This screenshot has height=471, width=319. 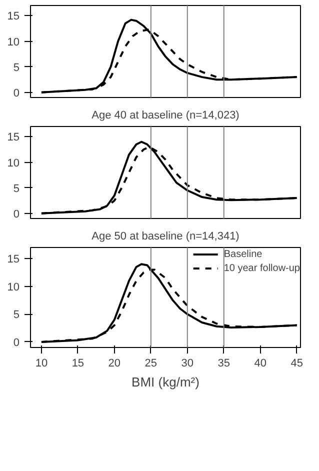 I want to click on x-tick-label: 30, so click(x=187, y=364).